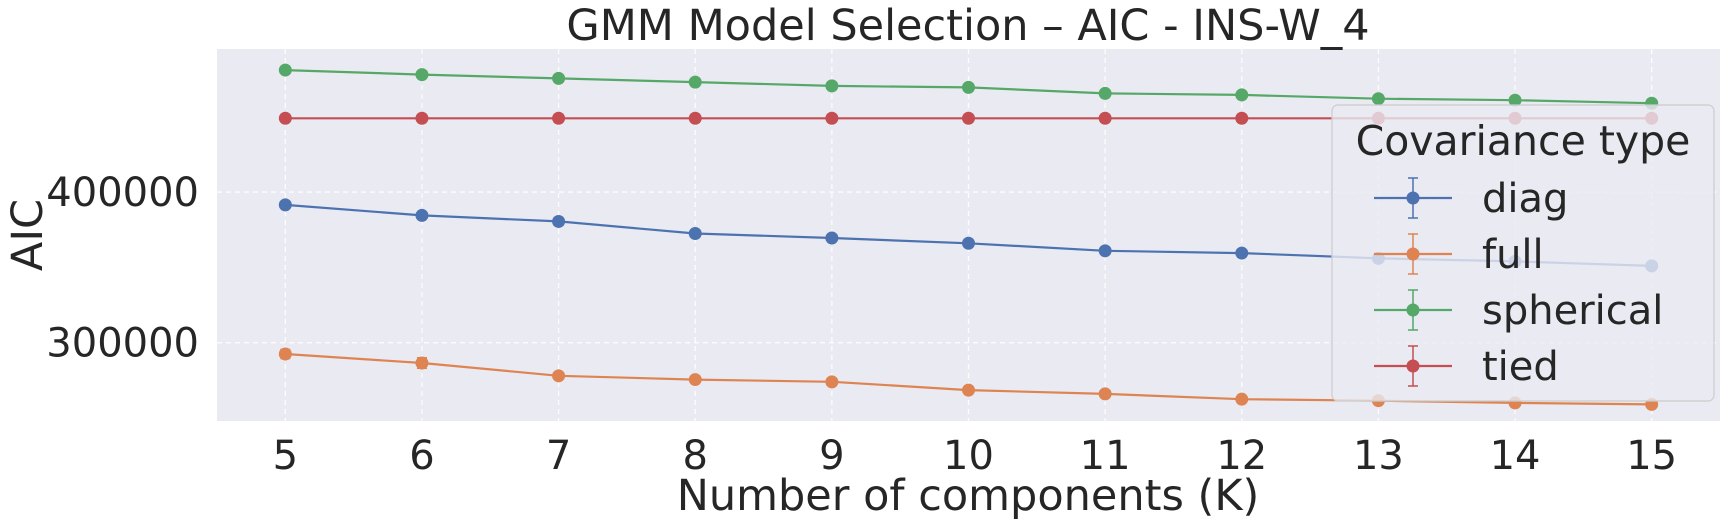 The width and height of the screenshot is (1730, 529). I want to click on legend-label: full, so click(1513, 255).